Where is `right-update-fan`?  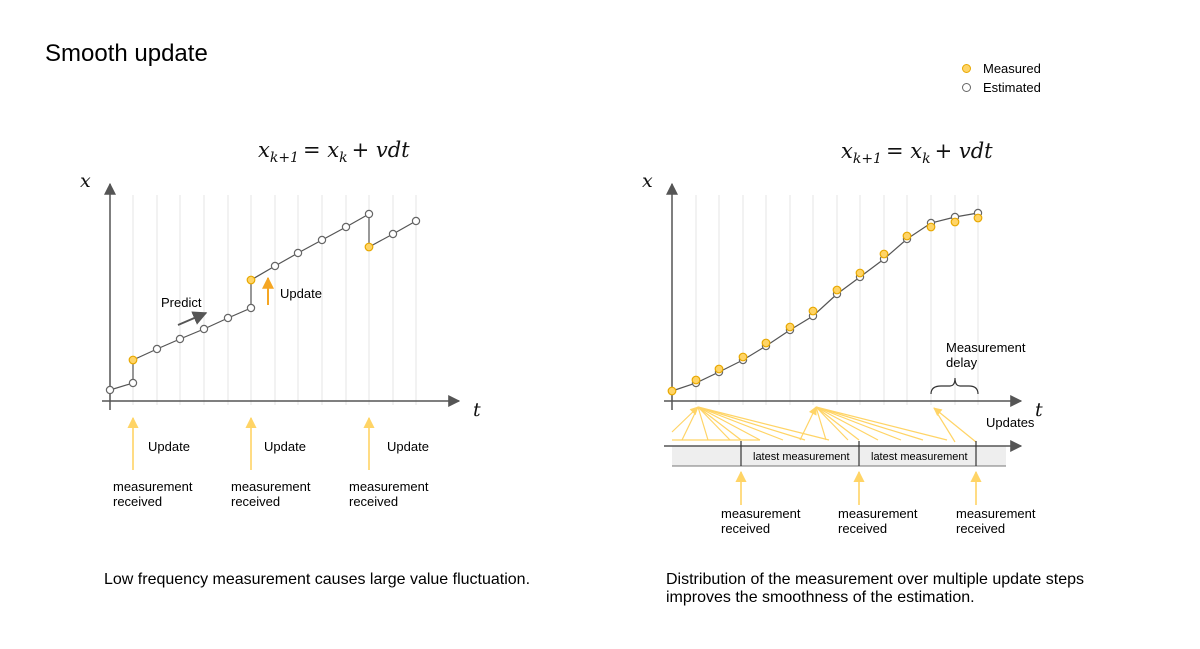
right-update-fan is located at coordinates (824, 424).